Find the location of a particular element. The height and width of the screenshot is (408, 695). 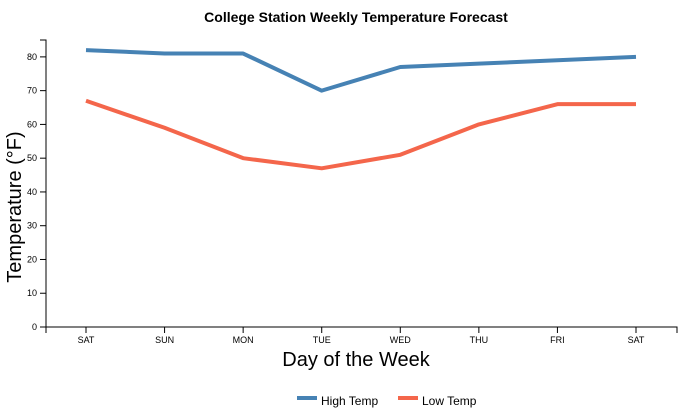

legend-label: Low Temp is located at coordinates (449, 401).